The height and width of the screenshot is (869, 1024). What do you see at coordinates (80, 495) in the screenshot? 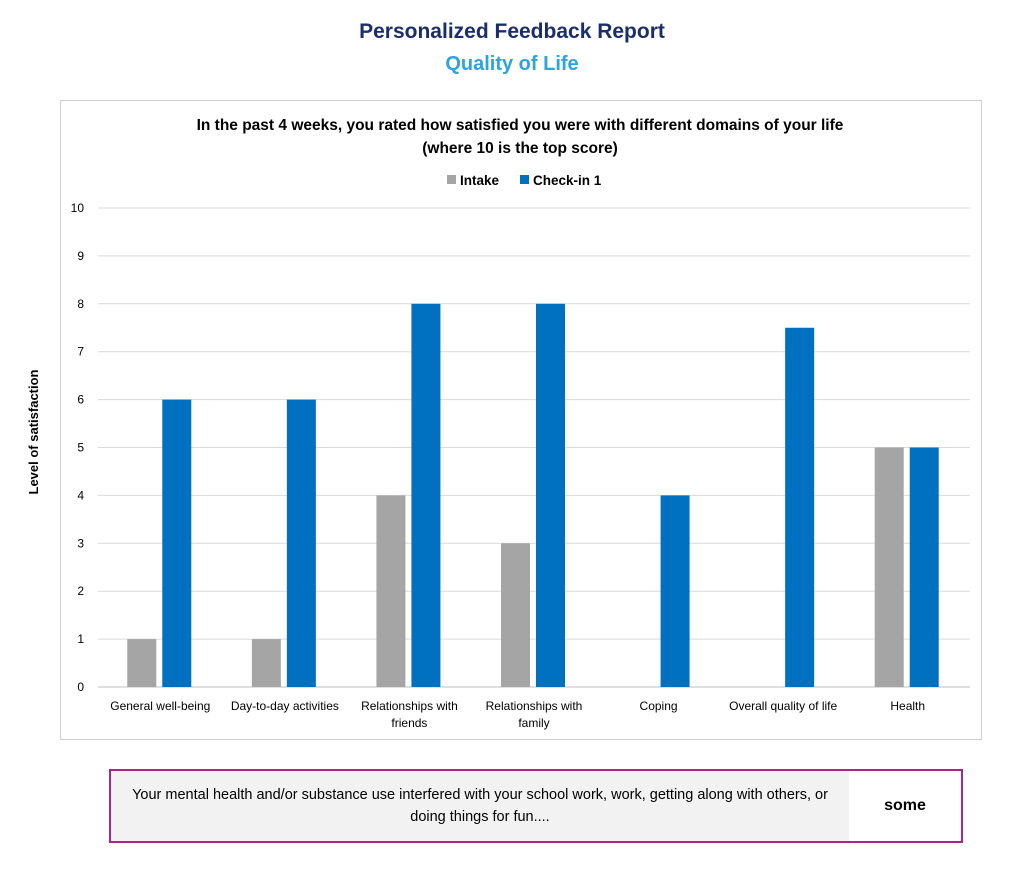
I see `y-tick-label: 4` at bounding box center [80, 495].